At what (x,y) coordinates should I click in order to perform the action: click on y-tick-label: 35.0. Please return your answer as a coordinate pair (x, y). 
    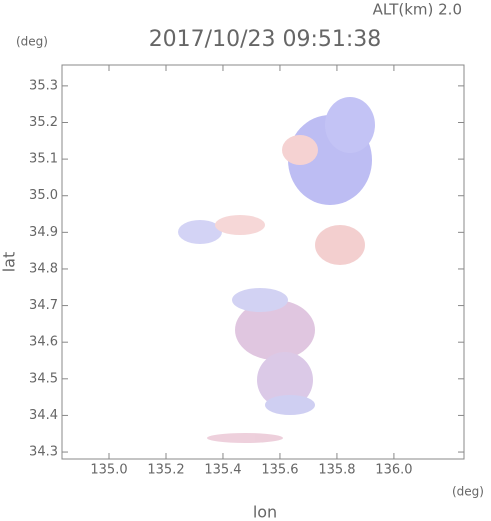
    Looking at the image, I should click on (43, 195).